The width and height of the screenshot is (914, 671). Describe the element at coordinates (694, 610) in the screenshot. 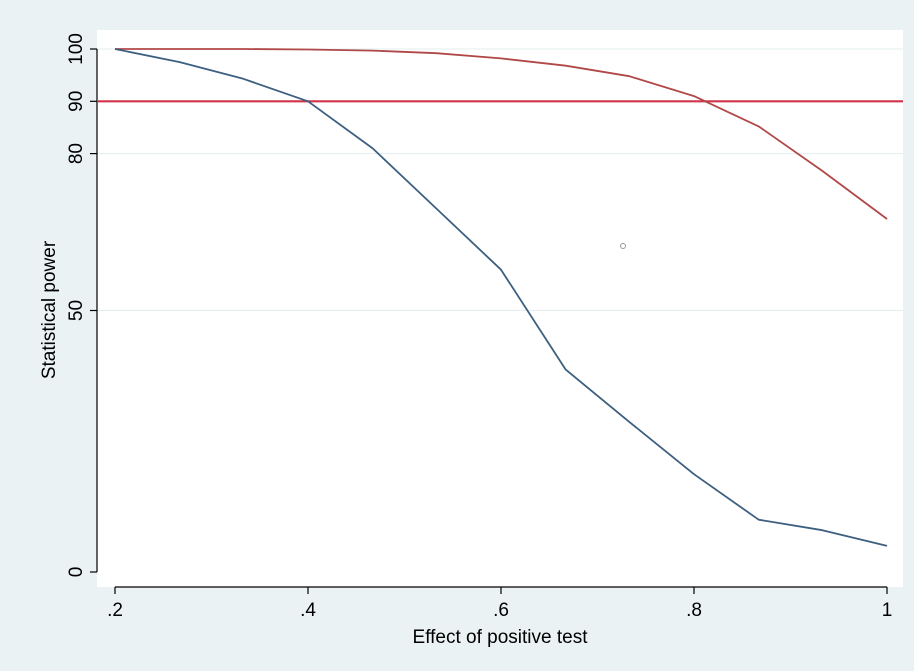

I see `x-tick-label: .8` at that location.